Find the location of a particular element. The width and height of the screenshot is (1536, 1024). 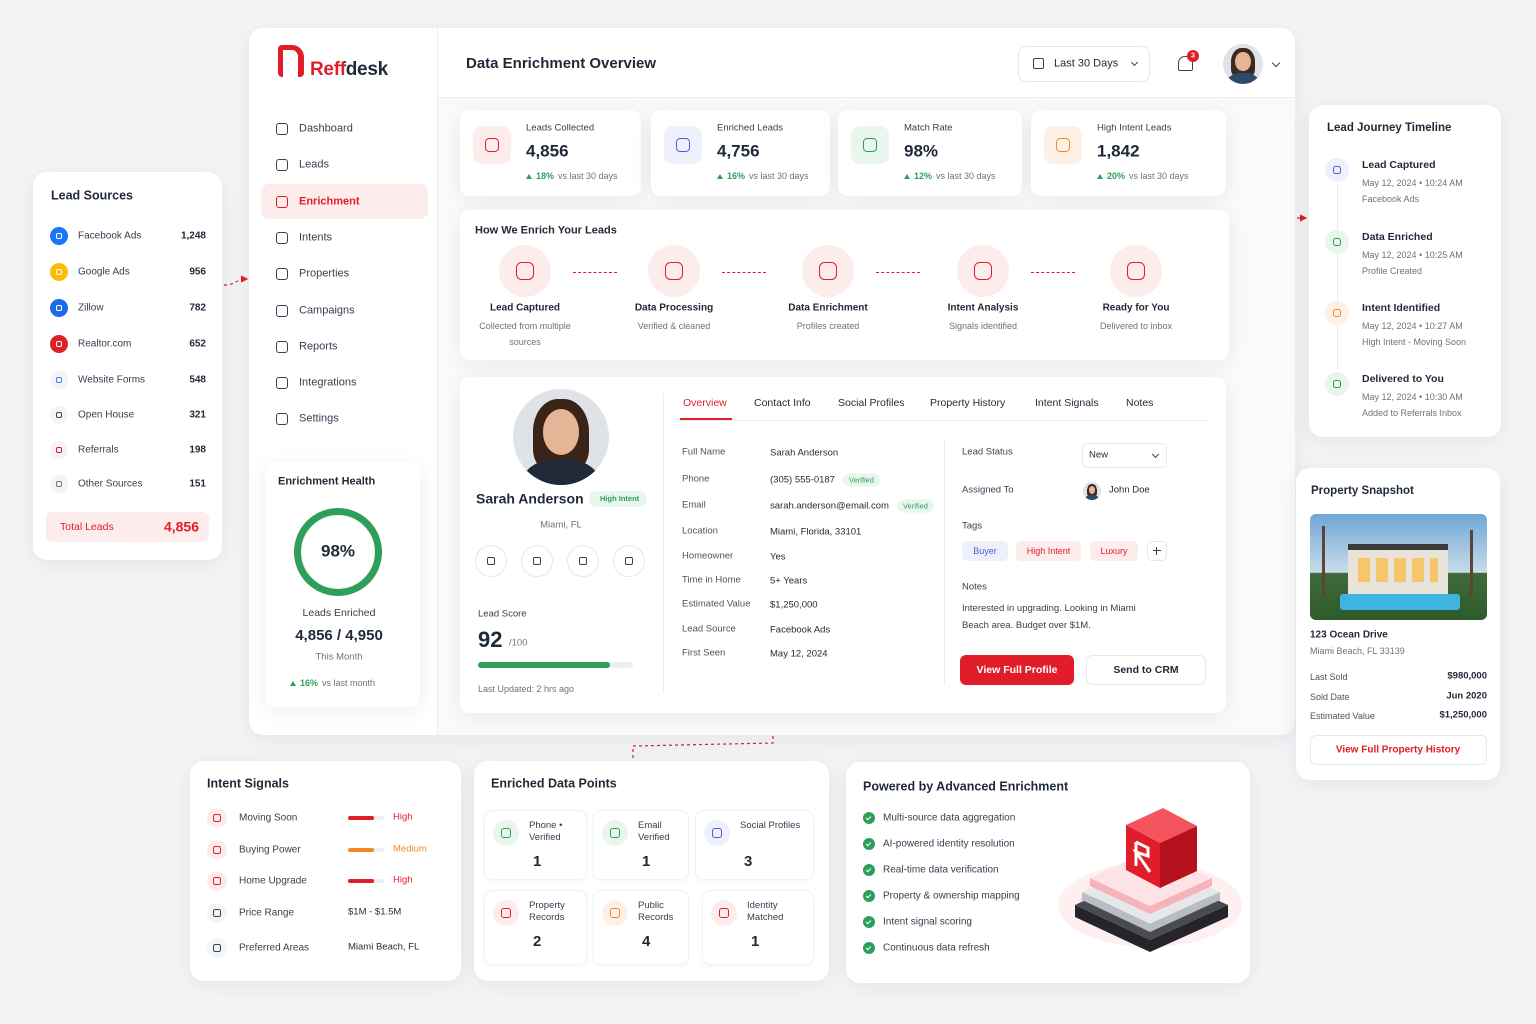

nav-item: Campaigns is located at coordinates (327, 310).